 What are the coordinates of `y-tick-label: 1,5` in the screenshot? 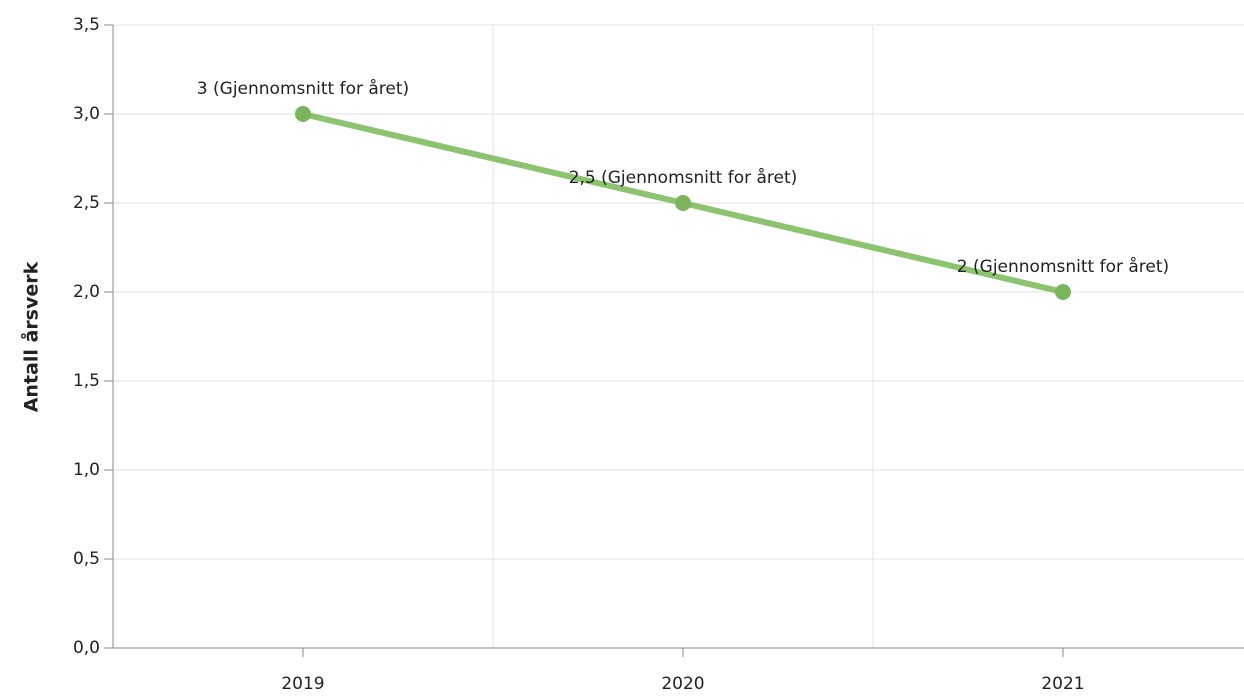 It's located at (86, 381).